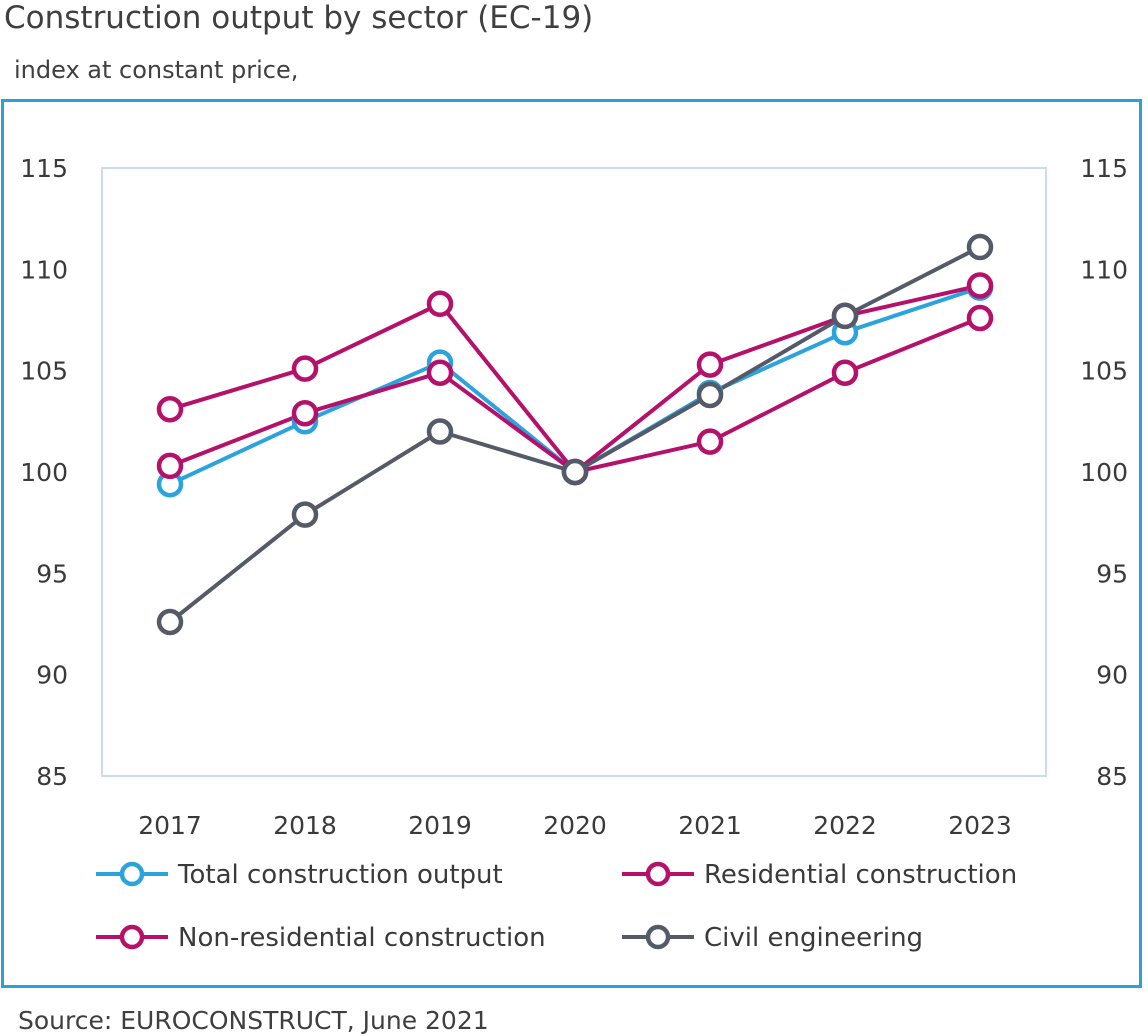 The image size is (1148, 1036). What do you see at coordinates (156, 70) in the screenshot?
I see `chart-subtitle: index at constant price,` at bounding box center [156, 70].